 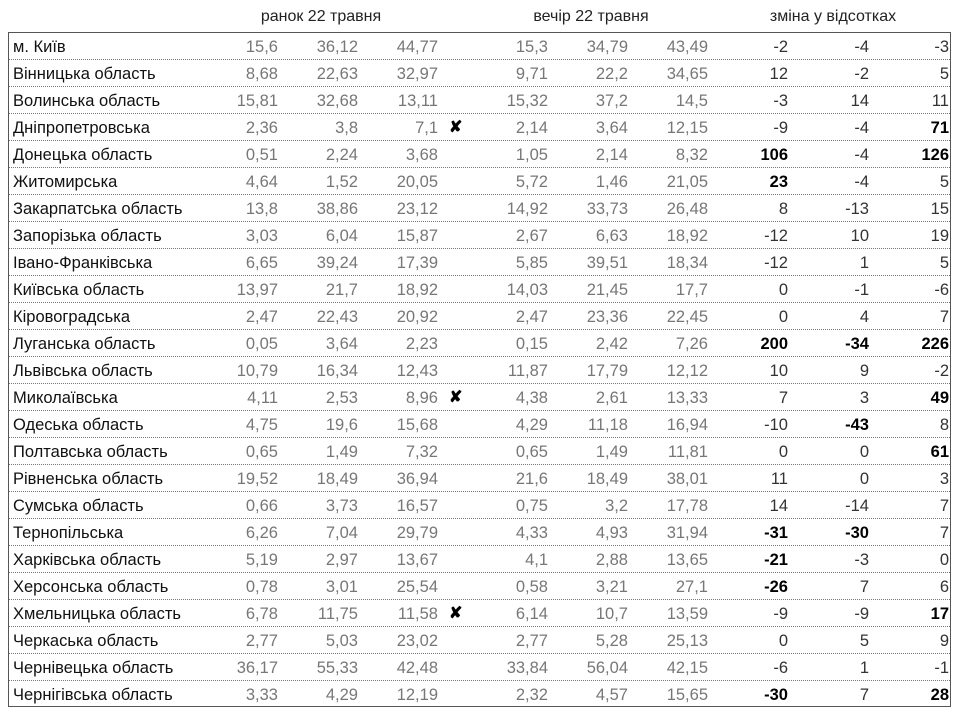 I want to click on morning-value: 3,8, so click(x=346, y=128).